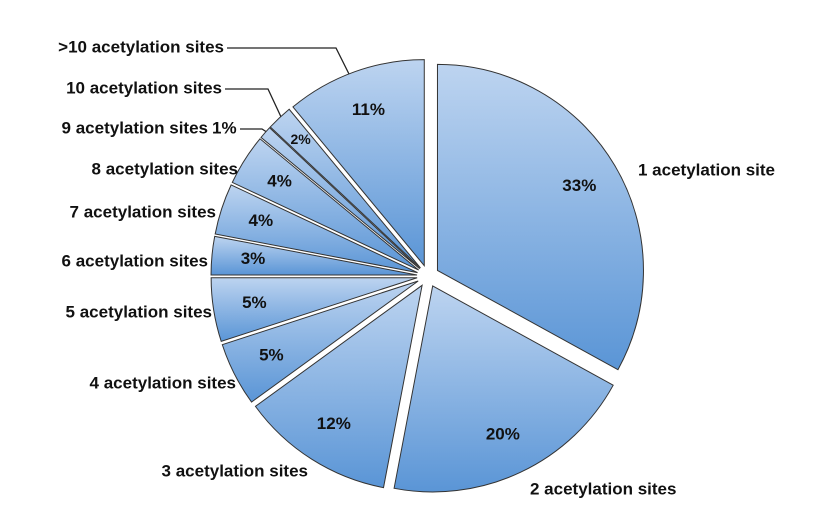  What do you see at coordinates (144, 87) in the screenshot?
I see `slice-label: 10 acetylation sites` at bounding box center [144, 87].